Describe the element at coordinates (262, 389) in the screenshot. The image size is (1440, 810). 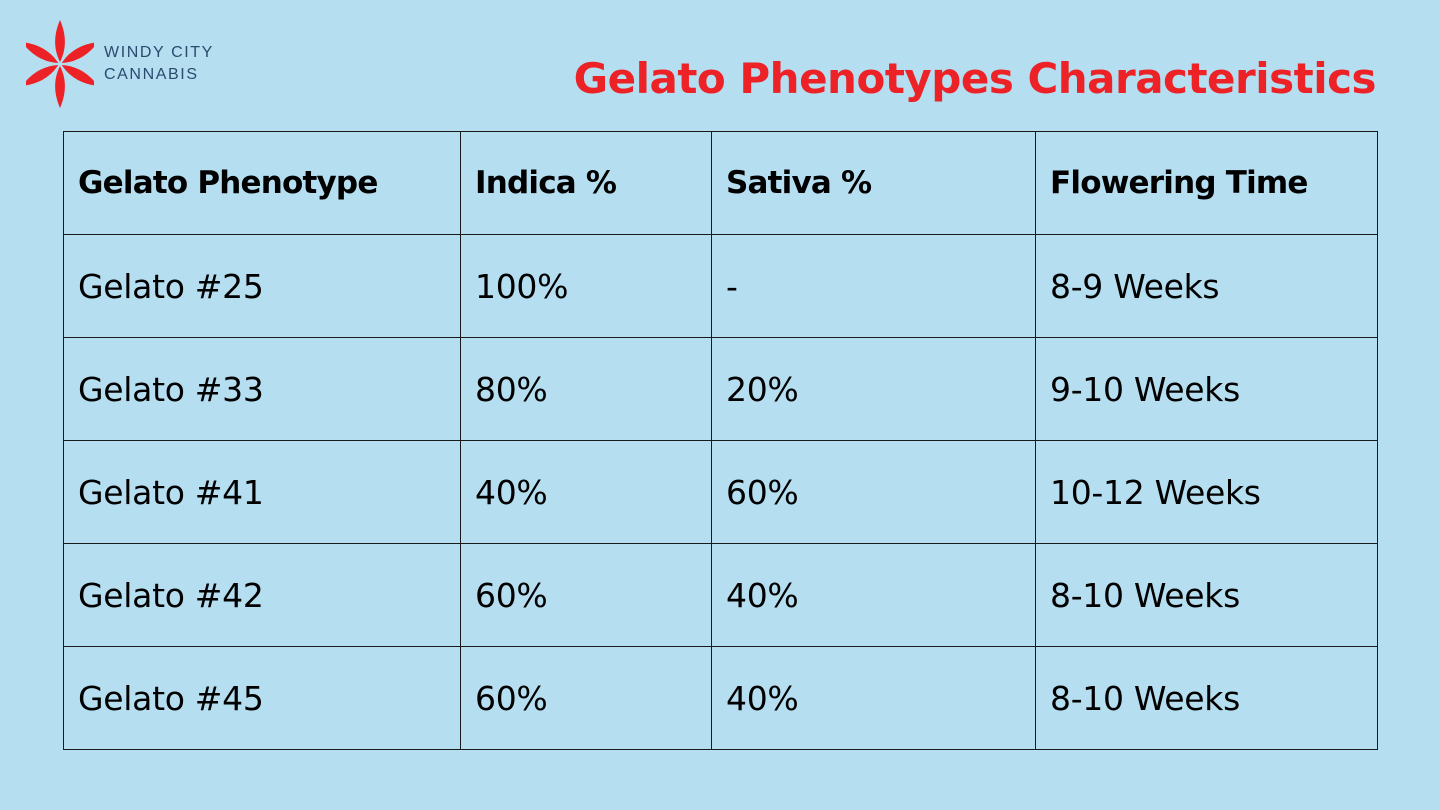
I see `cell-phenotype: Gelato #33` at that location.